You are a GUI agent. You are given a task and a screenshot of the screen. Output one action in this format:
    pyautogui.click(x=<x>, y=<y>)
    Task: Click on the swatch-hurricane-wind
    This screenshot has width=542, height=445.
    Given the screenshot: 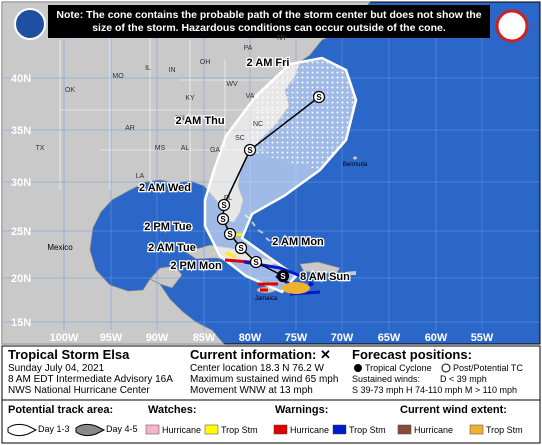 What is the action you would take?
    pyautogui.click(x=404, y=429)
    